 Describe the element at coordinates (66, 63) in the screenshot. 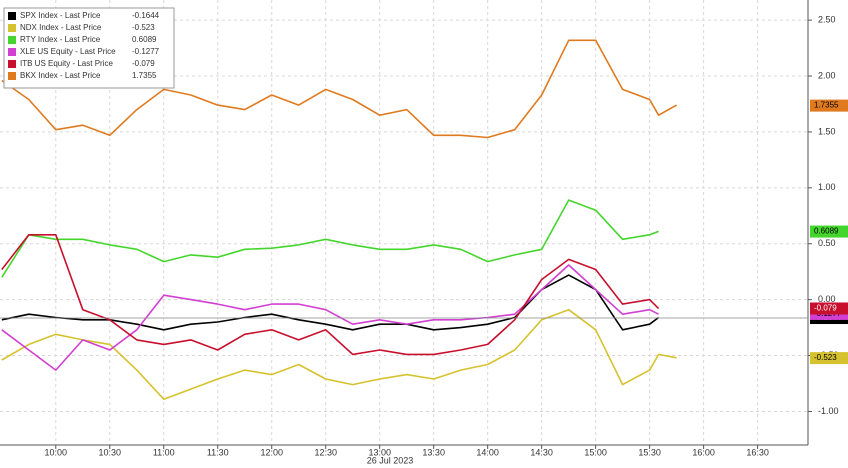

I see `legend-label: ITB US Equity - Last Price` at that location.